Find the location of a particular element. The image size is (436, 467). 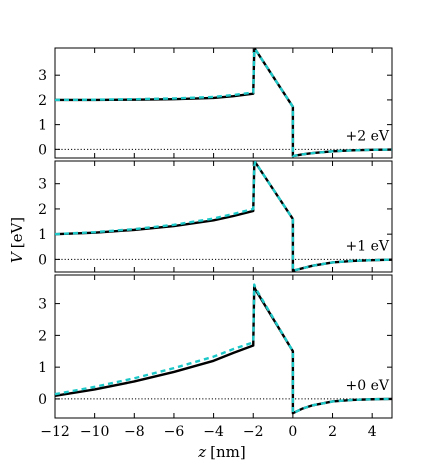

x-tick-label: −4 is located at coordinates (213, 432).